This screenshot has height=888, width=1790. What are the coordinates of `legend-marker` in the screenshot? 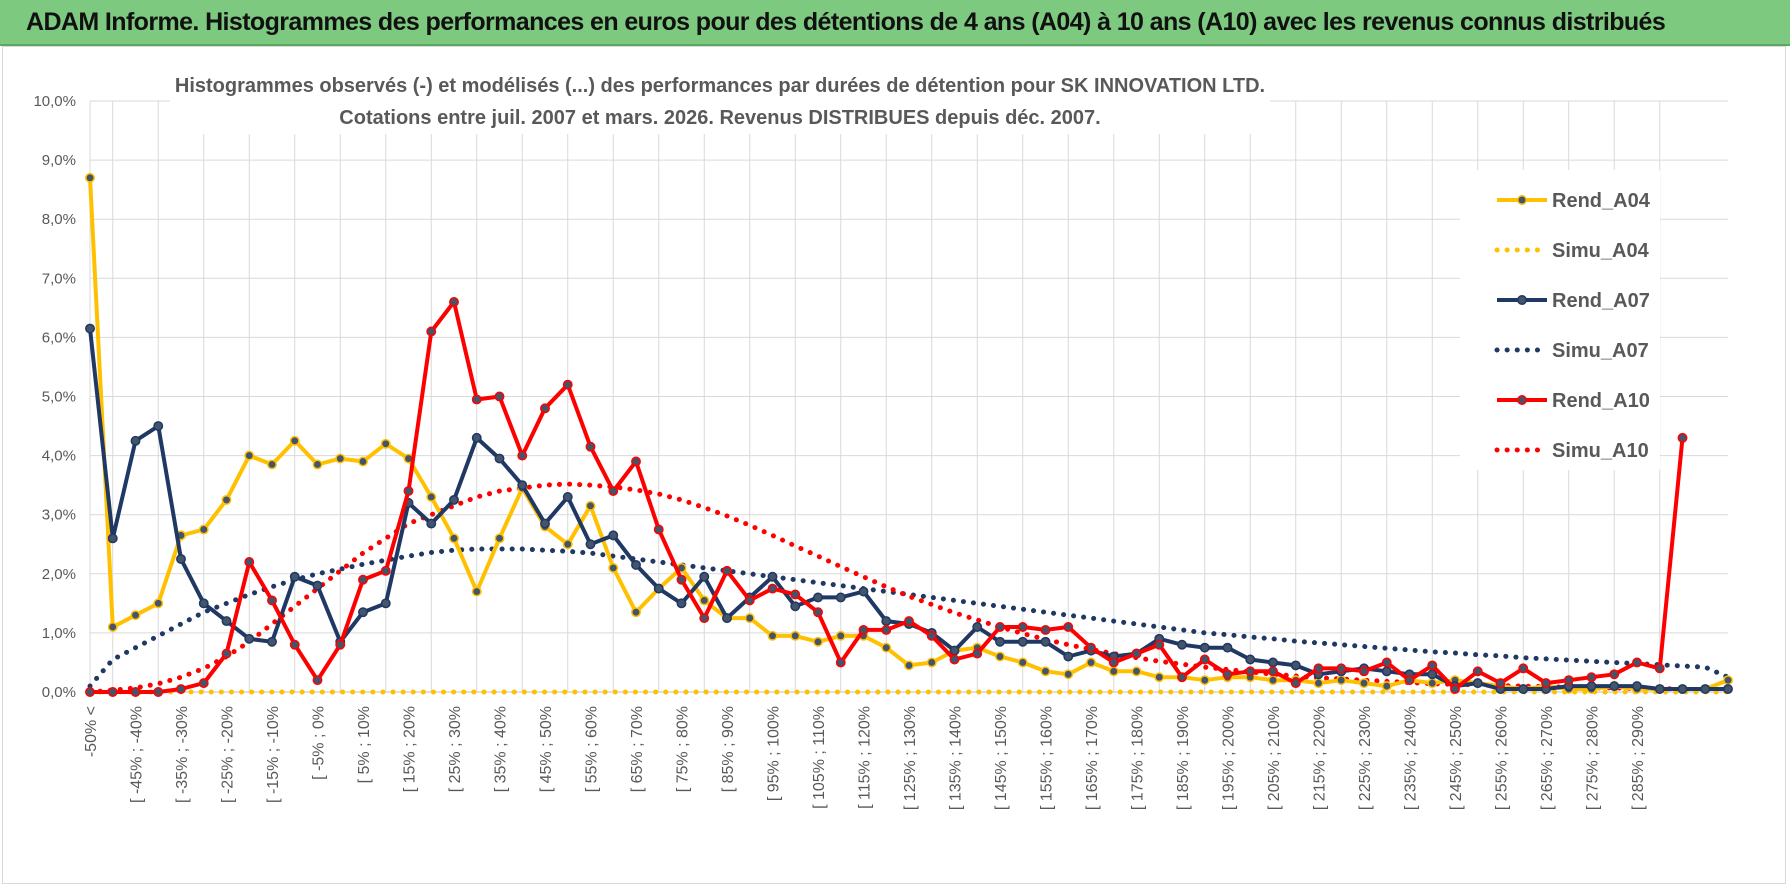 It's located at (1522, 200).